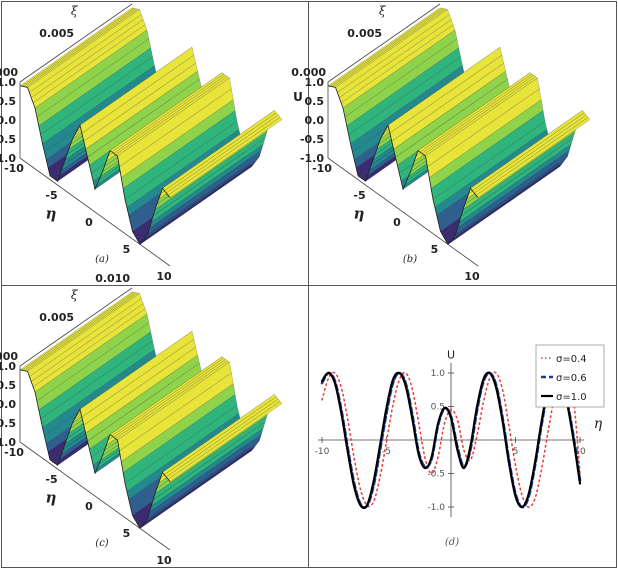 This screenshot has width=618, height=574. Describe the element at coordinates (452, 542) in the screenshot. I see `panel-caption: (d)` at that location.